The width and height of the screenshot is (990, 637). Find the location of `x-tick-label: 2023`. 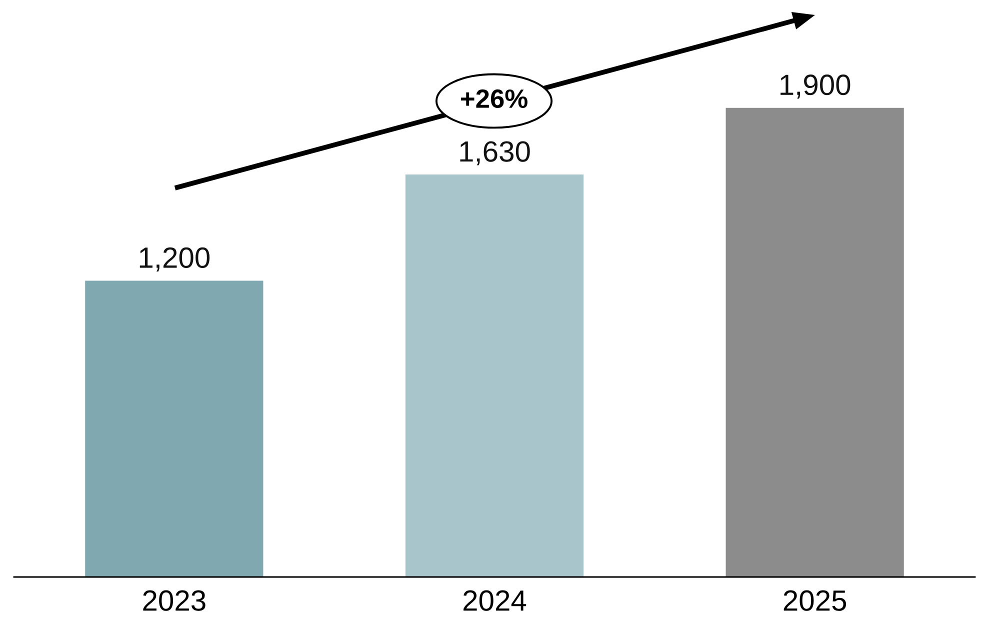

x-tick-label: 2023 is located at coordinates (174, 600).